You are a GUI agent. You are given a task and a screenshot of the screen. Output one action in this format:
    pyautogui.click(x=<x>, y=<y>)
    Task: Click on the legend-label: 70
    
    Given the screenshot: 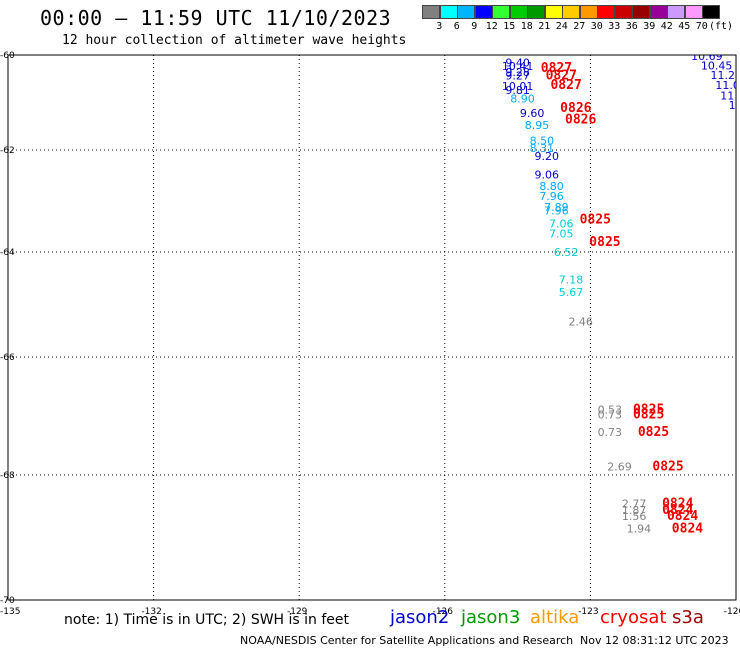 What is the action you would take?
    pyautogui.click(x=701, y=26)
    